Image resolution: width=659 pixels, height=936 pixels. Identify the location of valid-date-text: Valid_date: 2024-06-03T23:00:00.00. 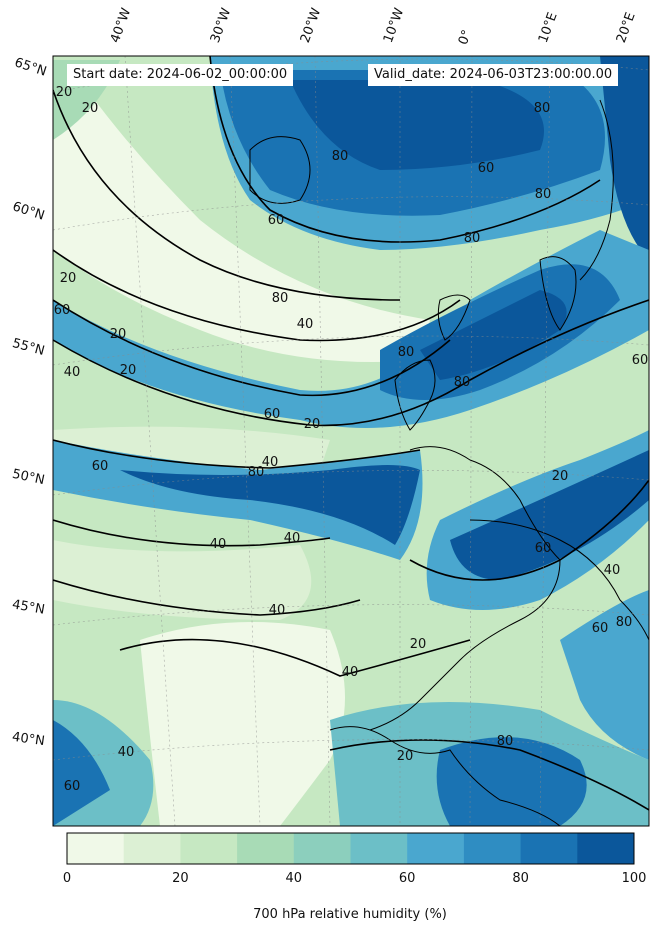
(493, 75).